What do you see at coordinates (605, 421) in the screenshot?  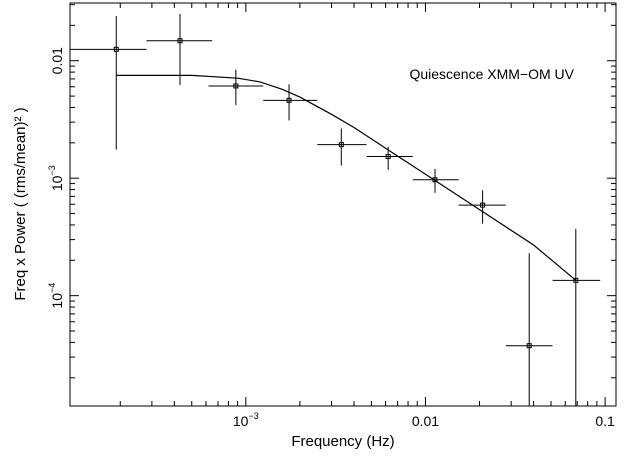 I see `x-tick-label: 0.1` at bounding box center [605, 421].